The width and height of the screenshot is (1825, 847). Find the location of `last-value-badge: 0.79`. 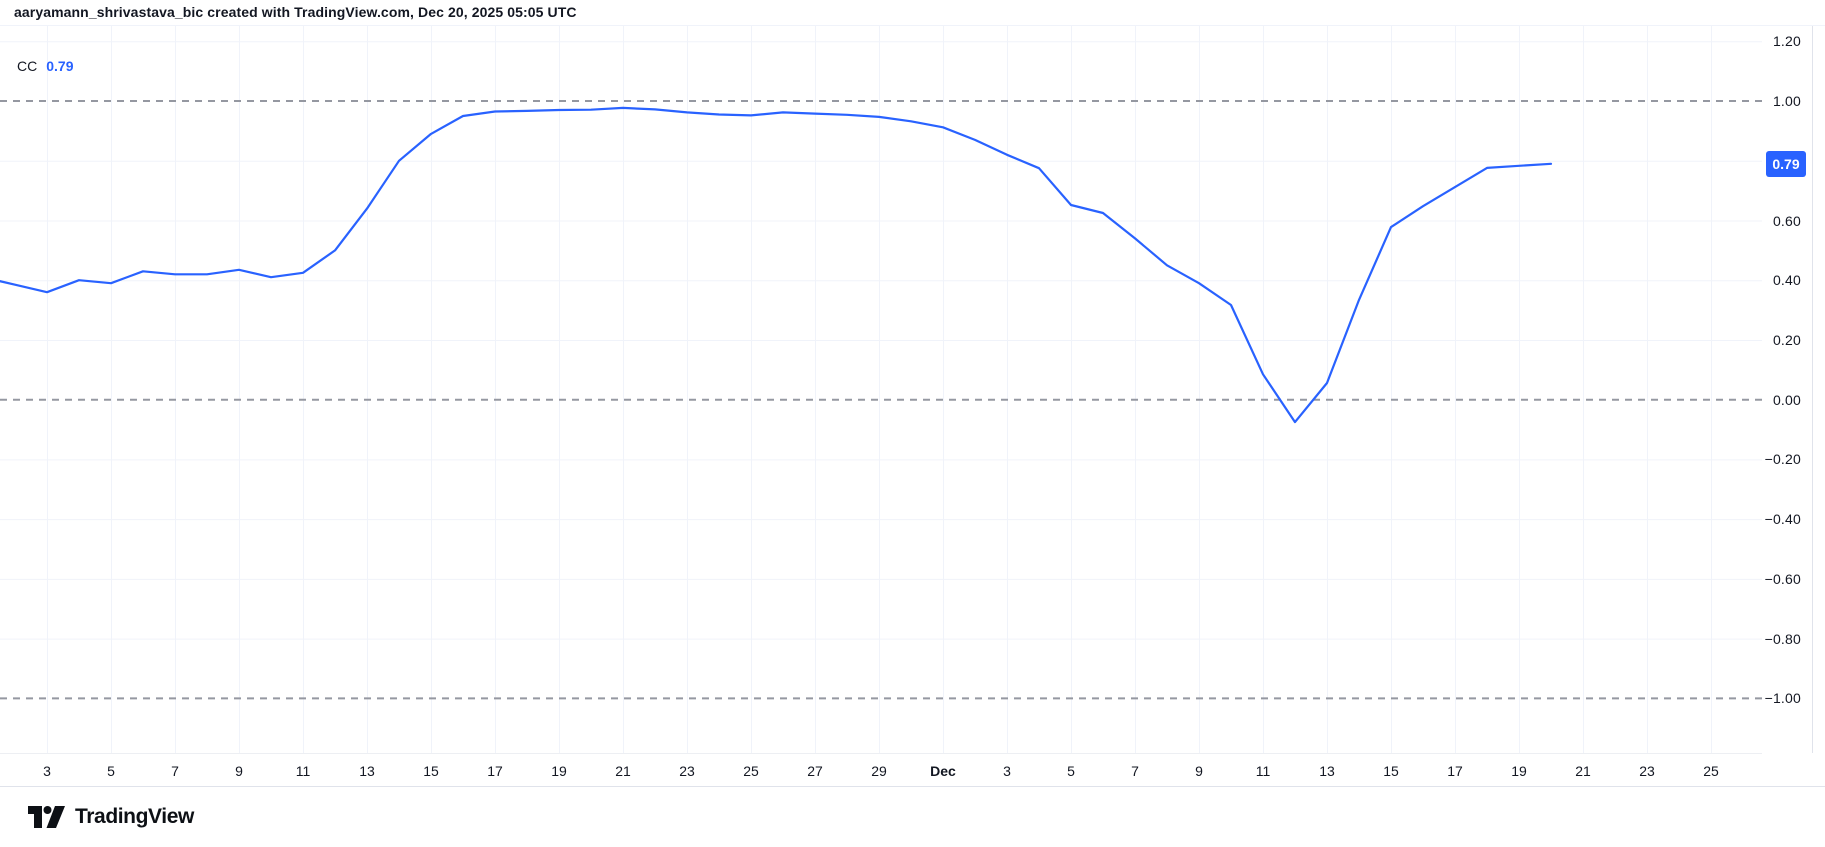

last-value-badge: 0.79 is located at coordinates (1786, 163).